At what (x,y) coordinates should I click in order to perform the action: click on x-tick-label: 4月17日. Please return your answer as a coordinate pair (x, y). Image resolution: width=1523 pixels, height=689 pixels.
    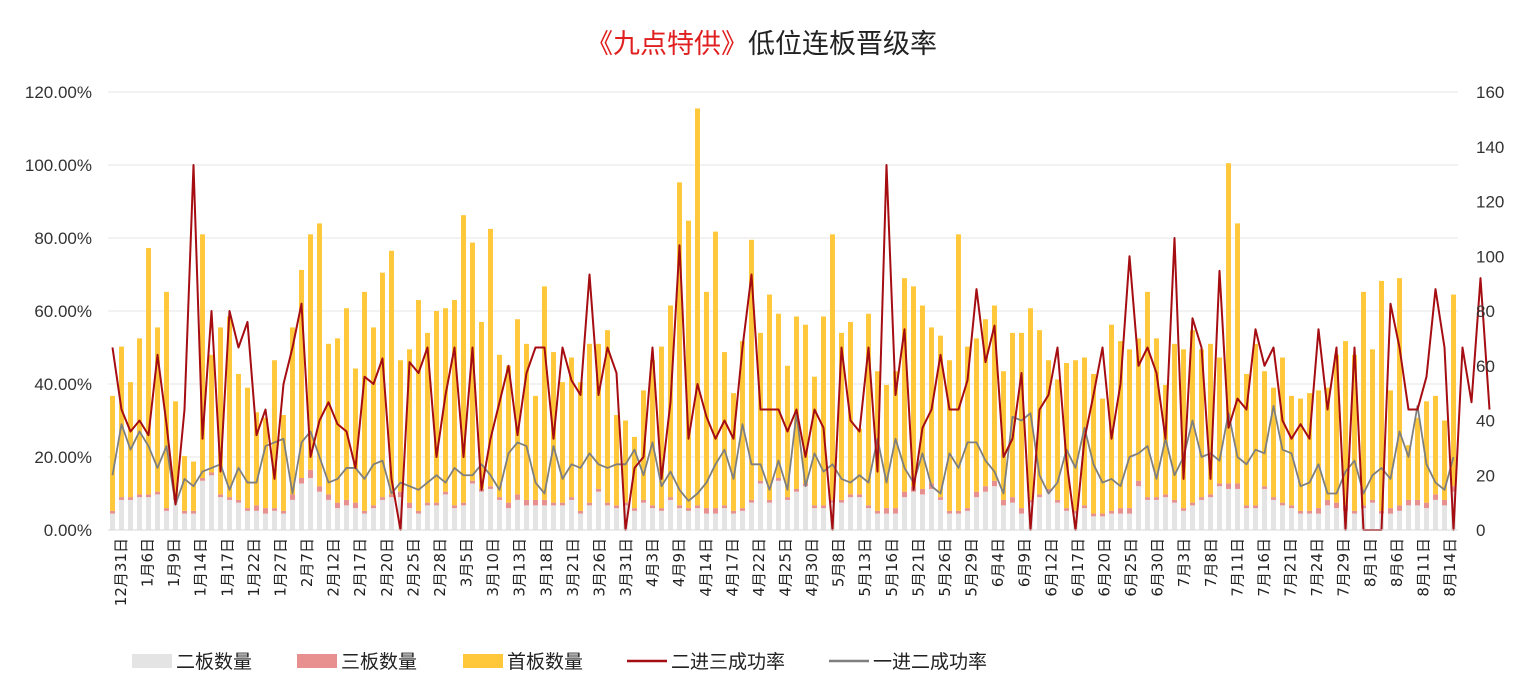
    Looking at the image, I should click on (732, 567).